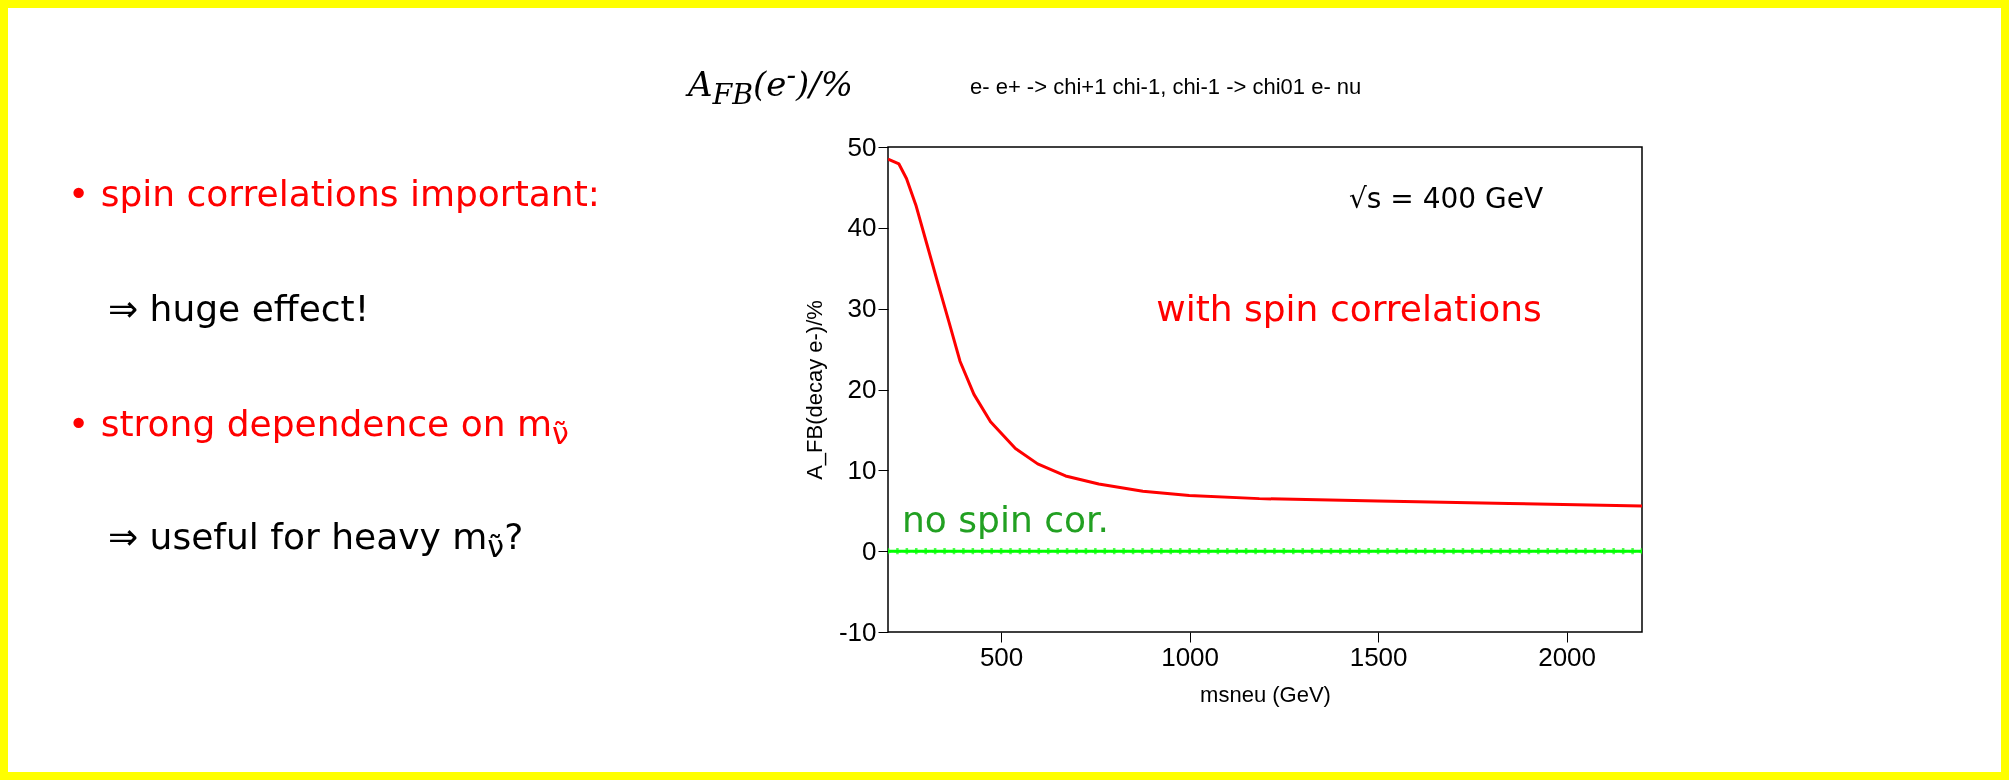 Image resolution: width=2009 pixels, height=780 pixels. What do you see at coordinates (1265, 694) in the screenshot?
I see `x-axis-title: msneu (GeV)` at bounding box center [1265, 694].